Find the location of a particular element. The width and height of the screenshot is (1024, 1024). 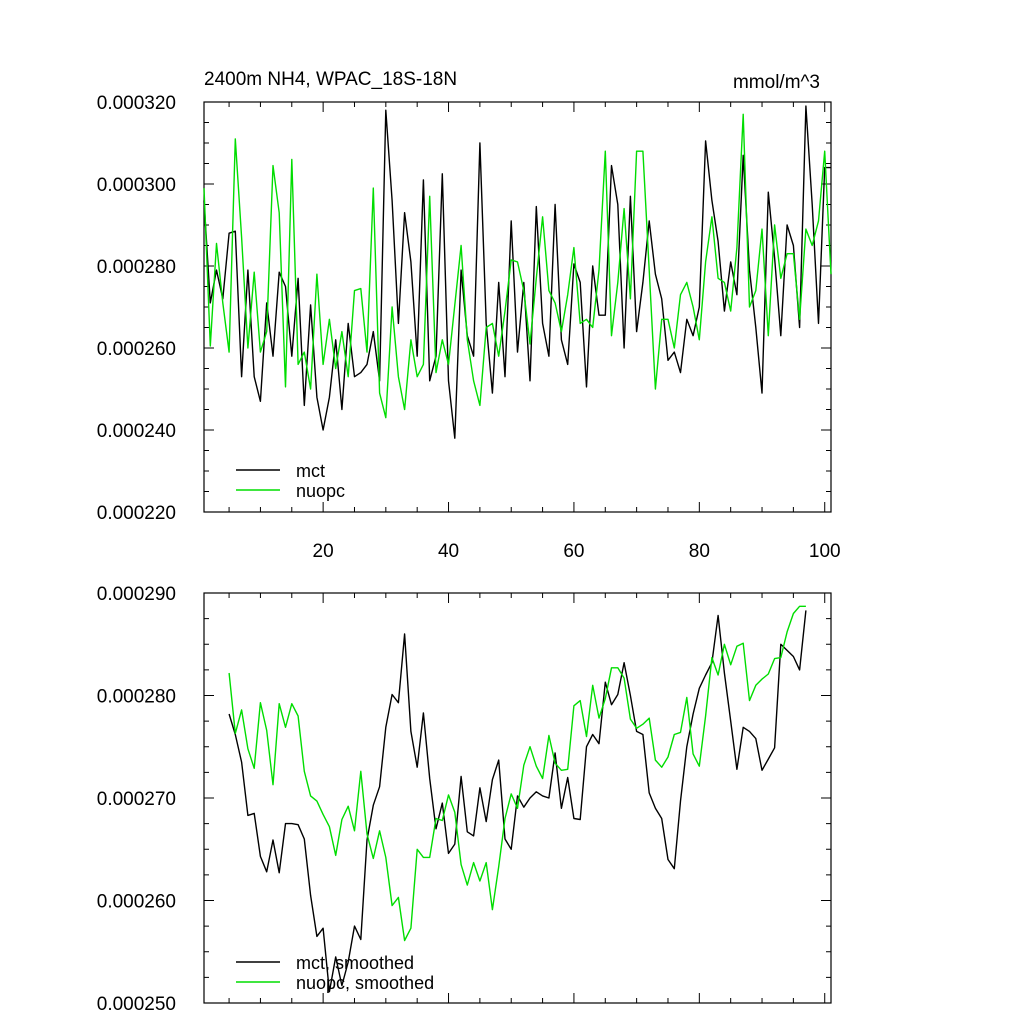

y-tick-label: 0.000220 is located at coordinates (136, 513).